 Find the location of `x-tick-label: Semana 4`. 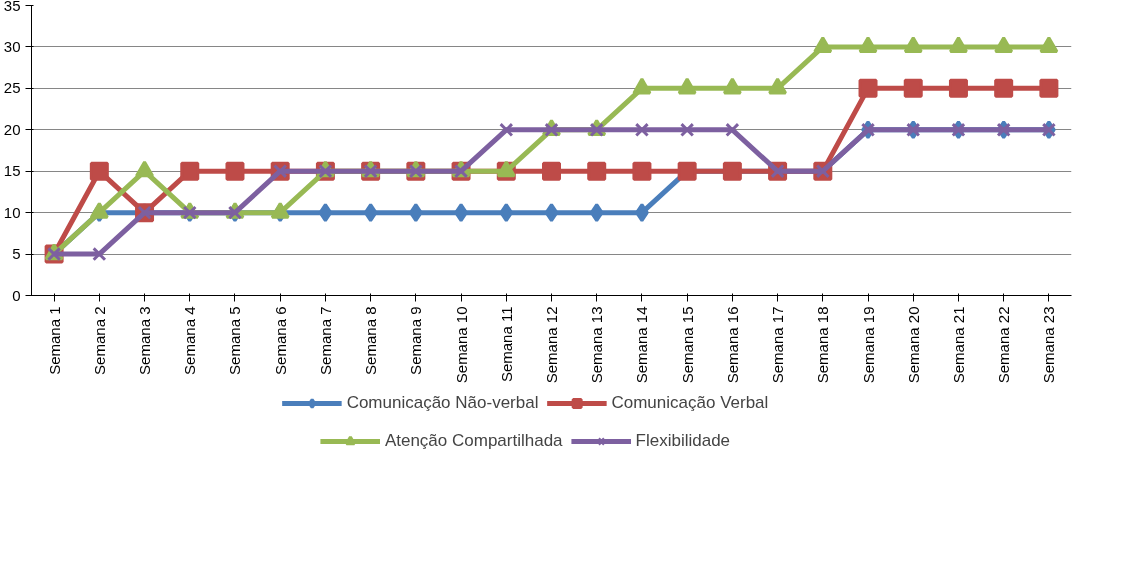

x-tick-label: Semana 4 is located at coordinates (190, 340).